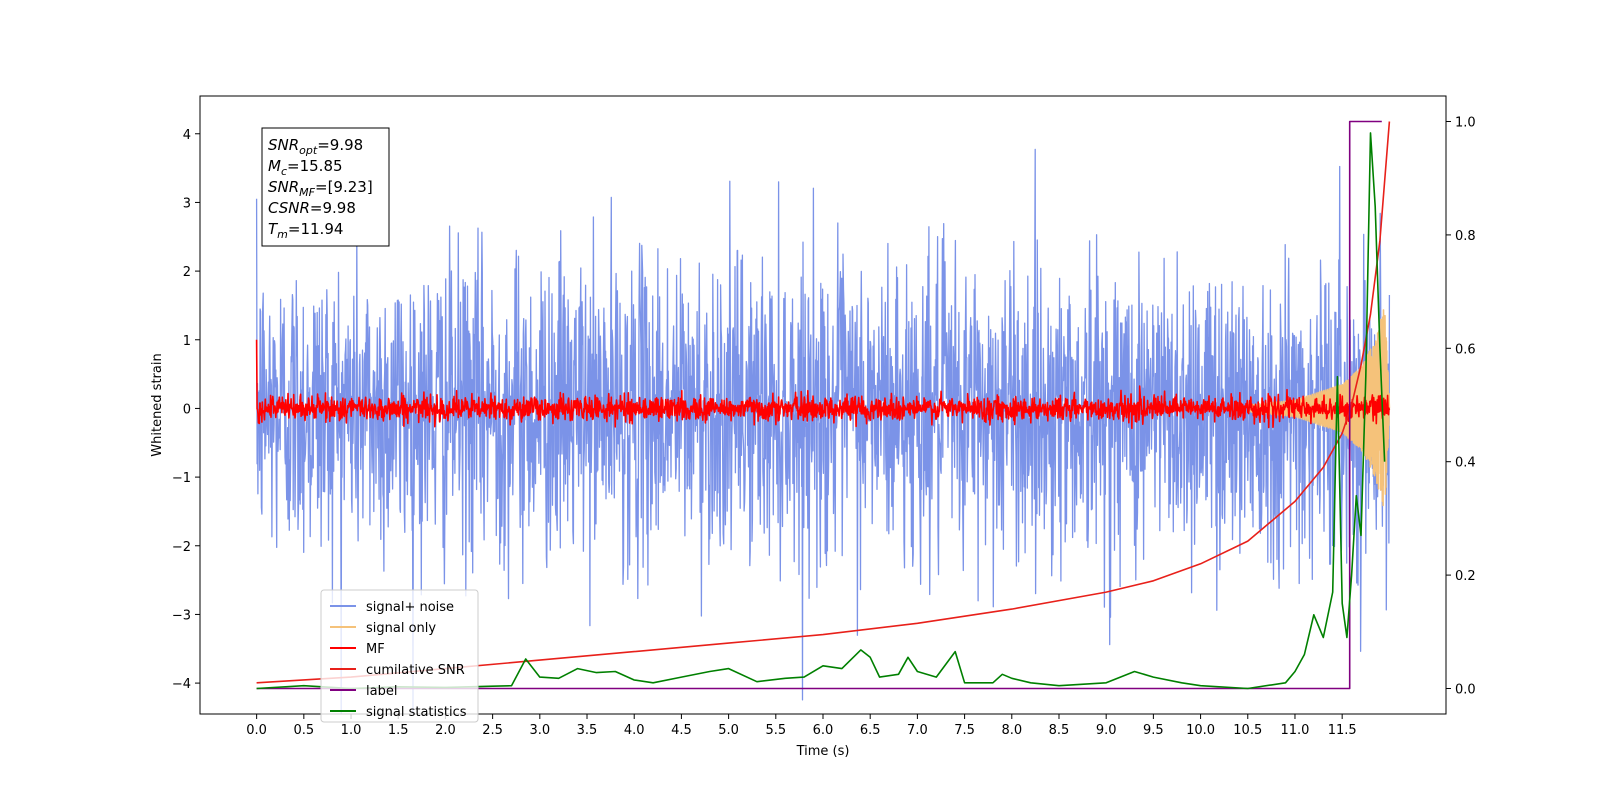 This screenshot has width=1600, height=800. Describe the element at coordinates (187, 341) in the screenshot. I see `y-tick-label: 1` at that location.